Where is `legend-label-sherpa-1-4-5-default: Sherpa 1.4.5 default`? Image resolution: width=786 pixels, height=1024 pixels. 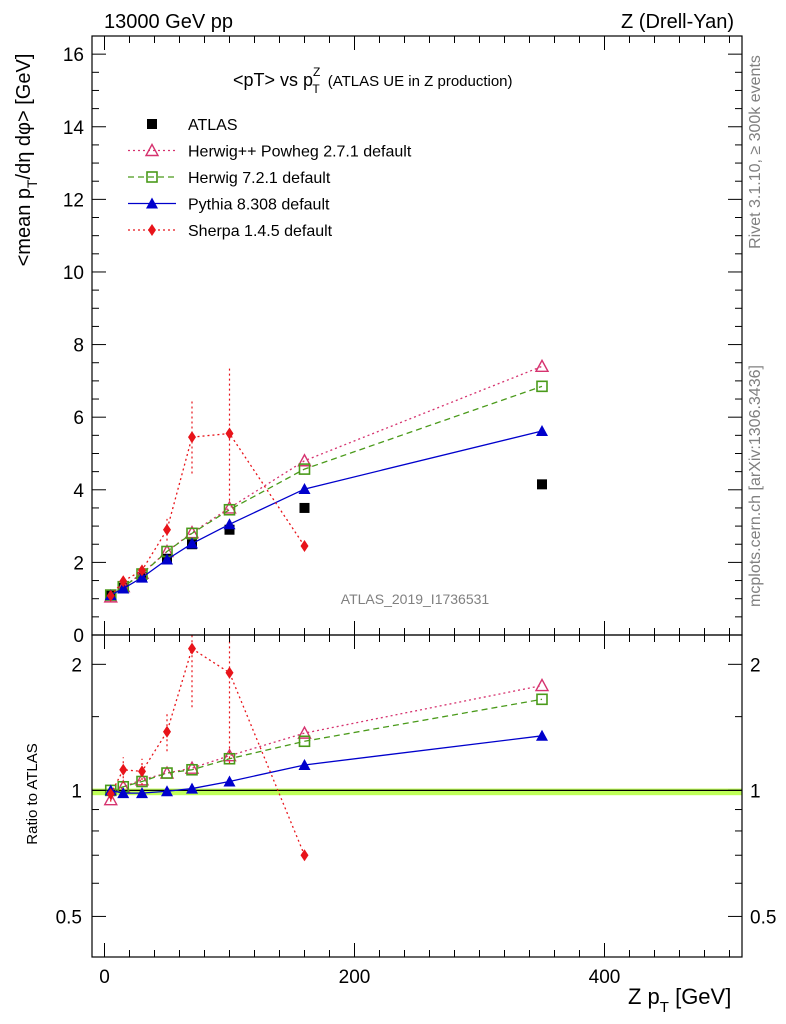
legend-label-sherpa-1-4-5-default: Sherpa 1.4.5 default is located at coordinates (260, 231).